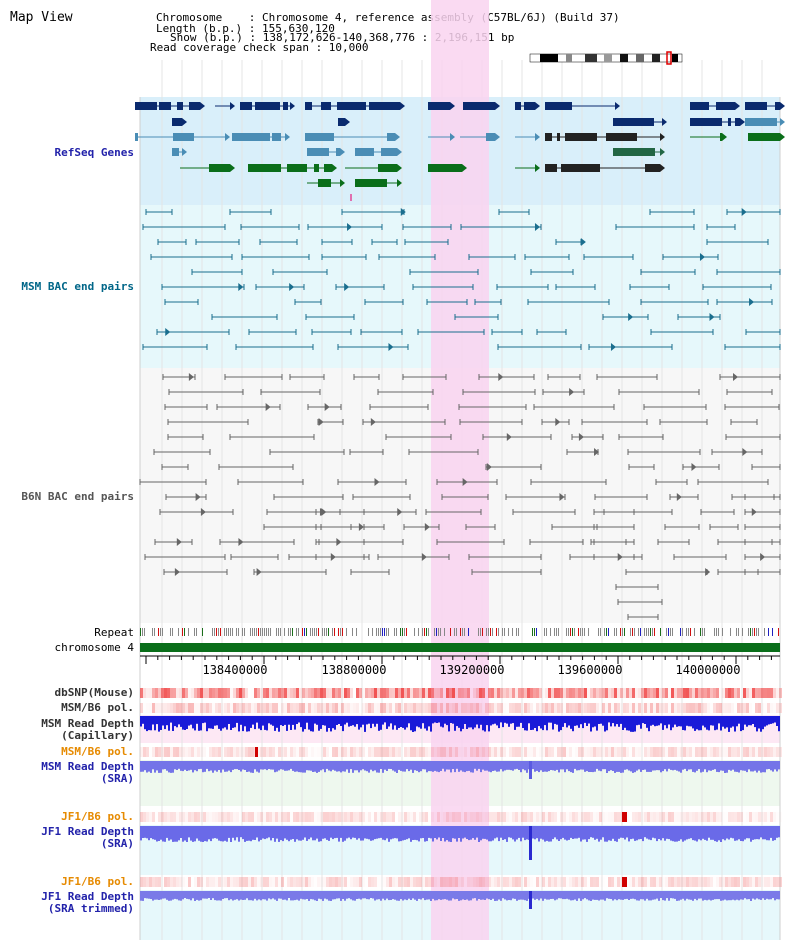 The height and width of the screenshot is (940, 800). What do you see at coordinates (87, 723) in the screenshot?
I see `track-label-msm-depth-cap: MSM Read Depth` at bounding box center [87, 723].